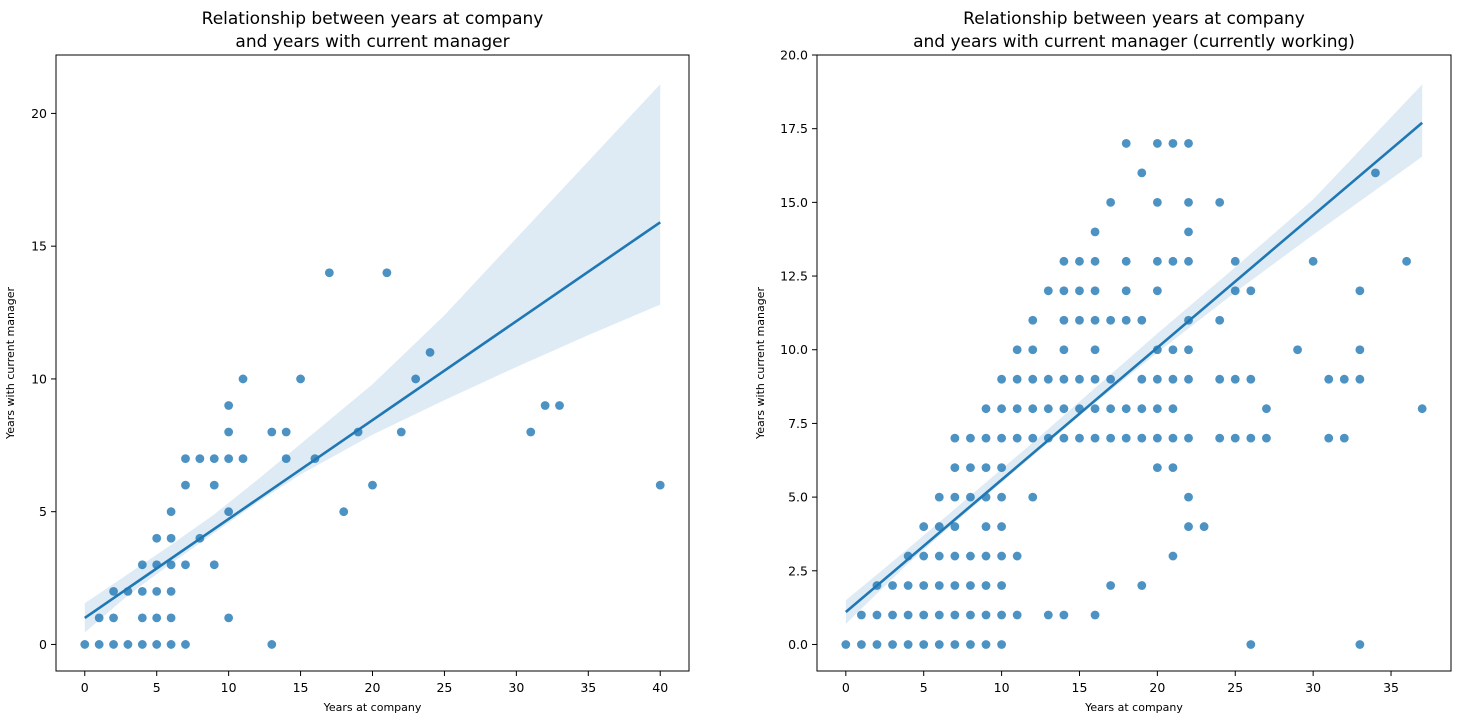 The height and width of the screenshot is (723, 1461). I want to click on y-tick-label: 10.0, so click(794, 349).